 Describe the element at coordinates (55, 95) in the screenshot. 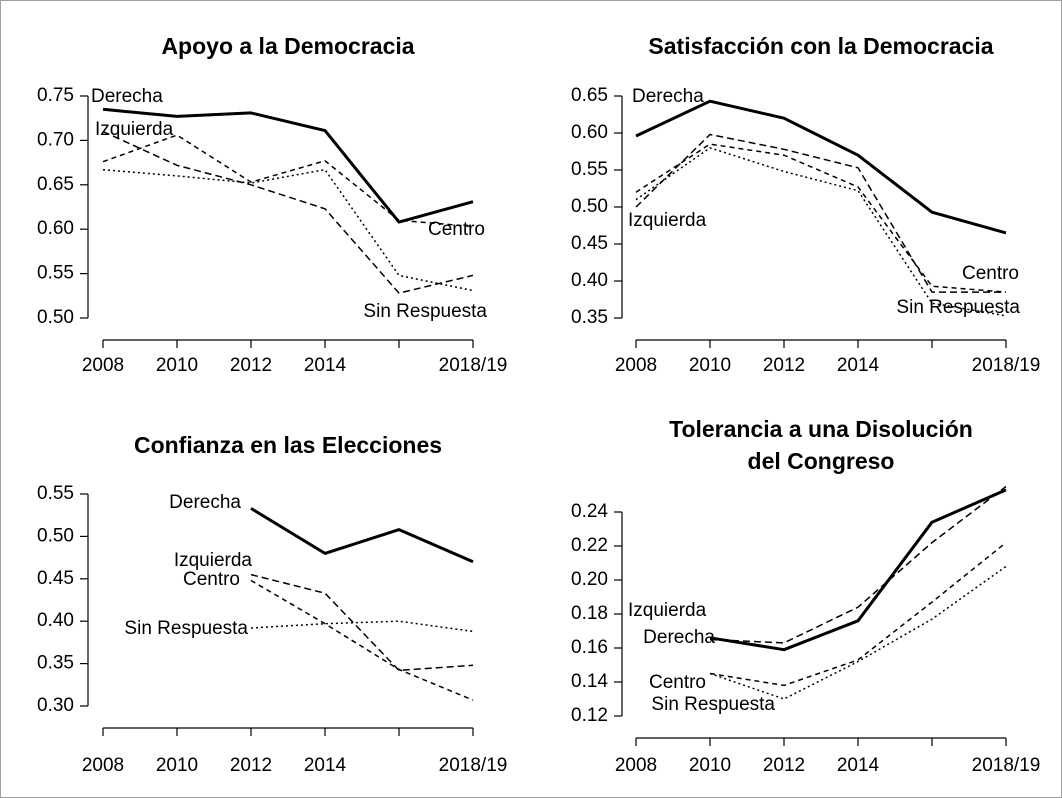

I see `y-tick-label: 0.75` at that location.